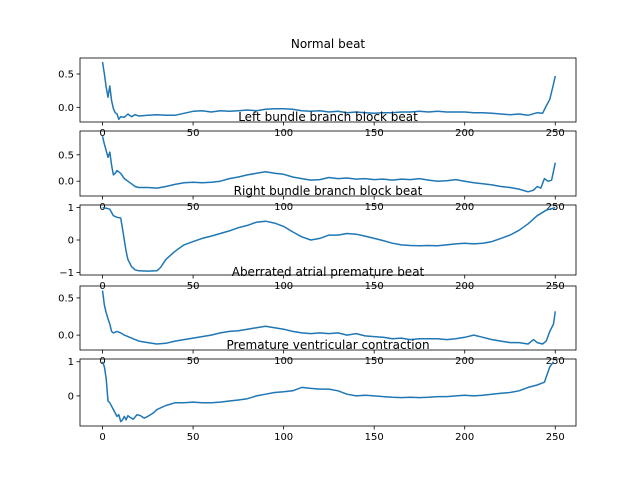 This screenshot has height=480, width=640. I want to click on subplot-title: Right bundle branch block beat, so click(328, 191).